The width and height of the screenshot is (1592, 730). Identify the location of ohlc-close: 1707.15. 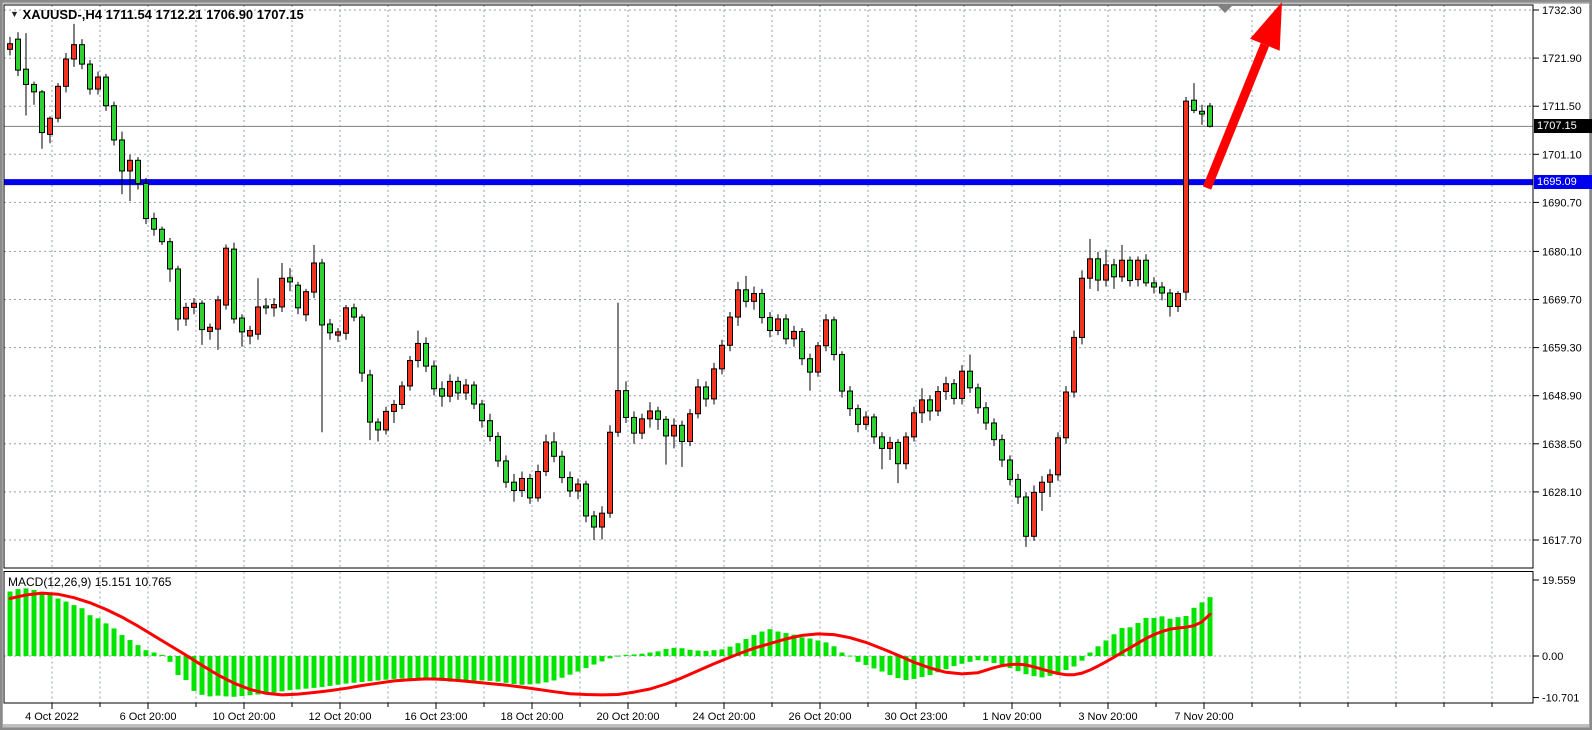
(280, 14).